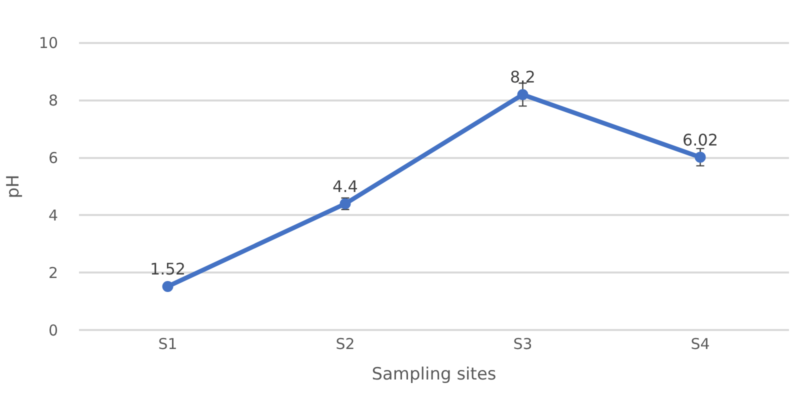 The image size is (809, 403). What do you see at coordinates (53, 273) in the screenshot?
I see `y-tick-label: 2` at bounding box center [53, 273].